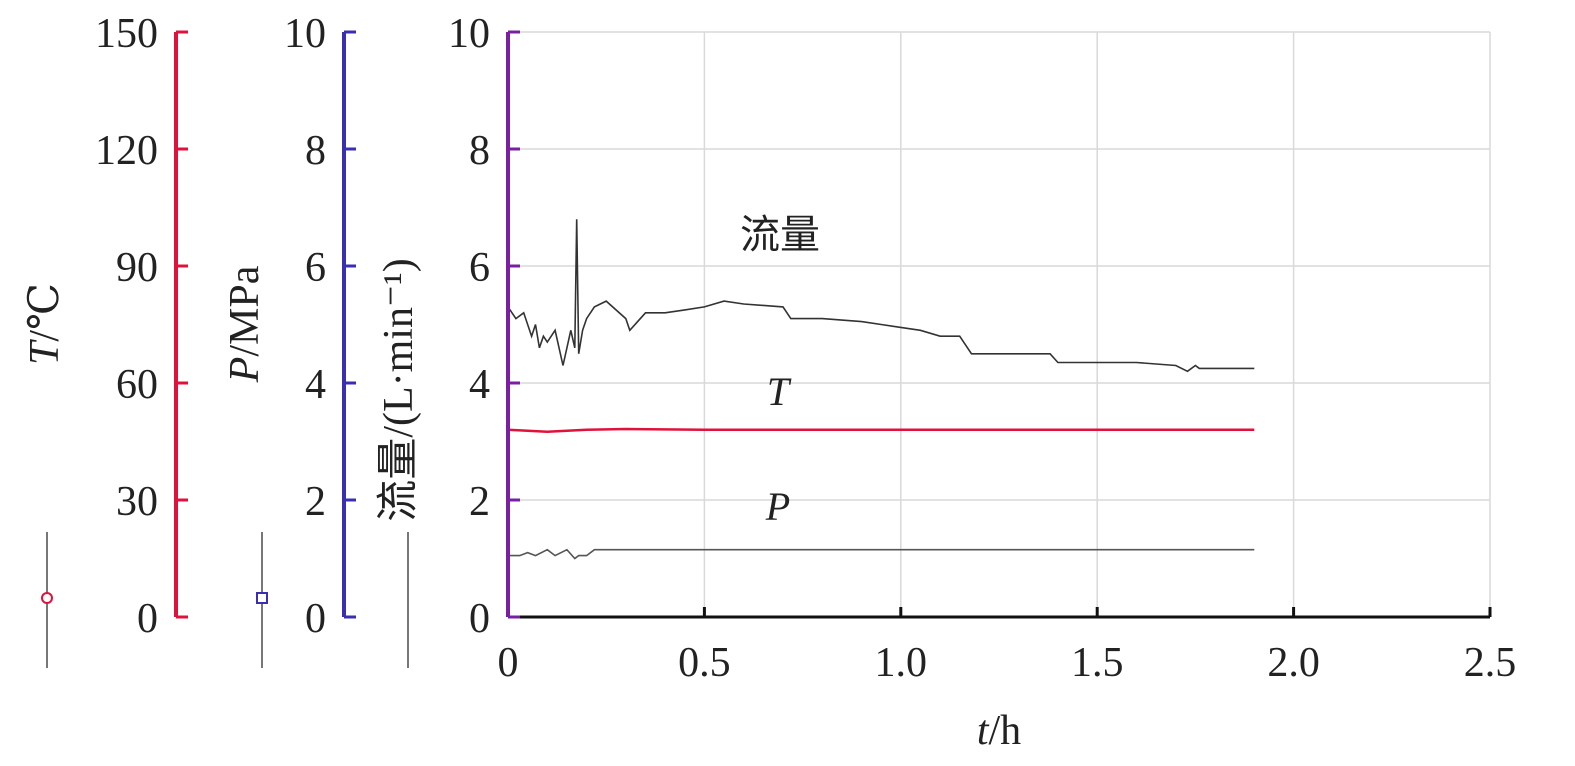 The image size is (1575, 766). Describe the element at coordinates (479, 502) in the screenshot. I see `flow-tick-label: 2` at that location.